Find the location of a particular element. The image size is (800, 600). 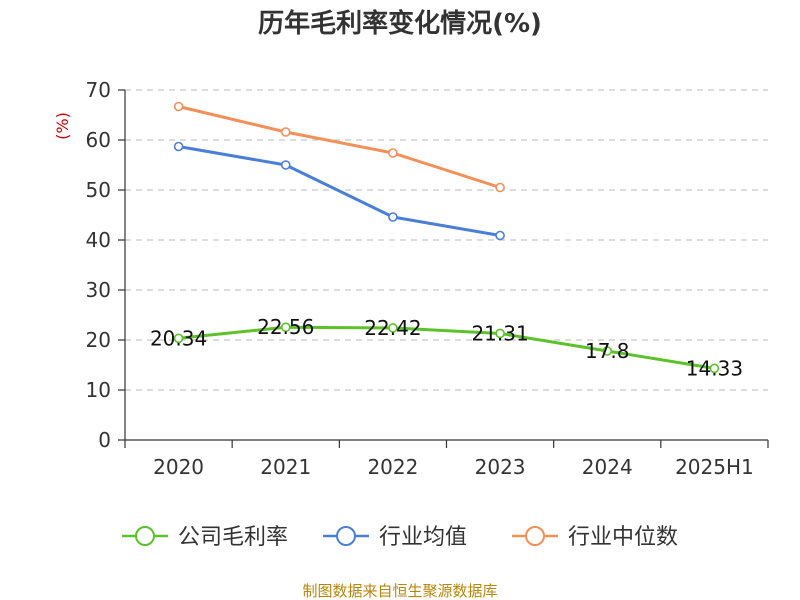

y-tick-label: 70 is located at coordinates (98, 90).